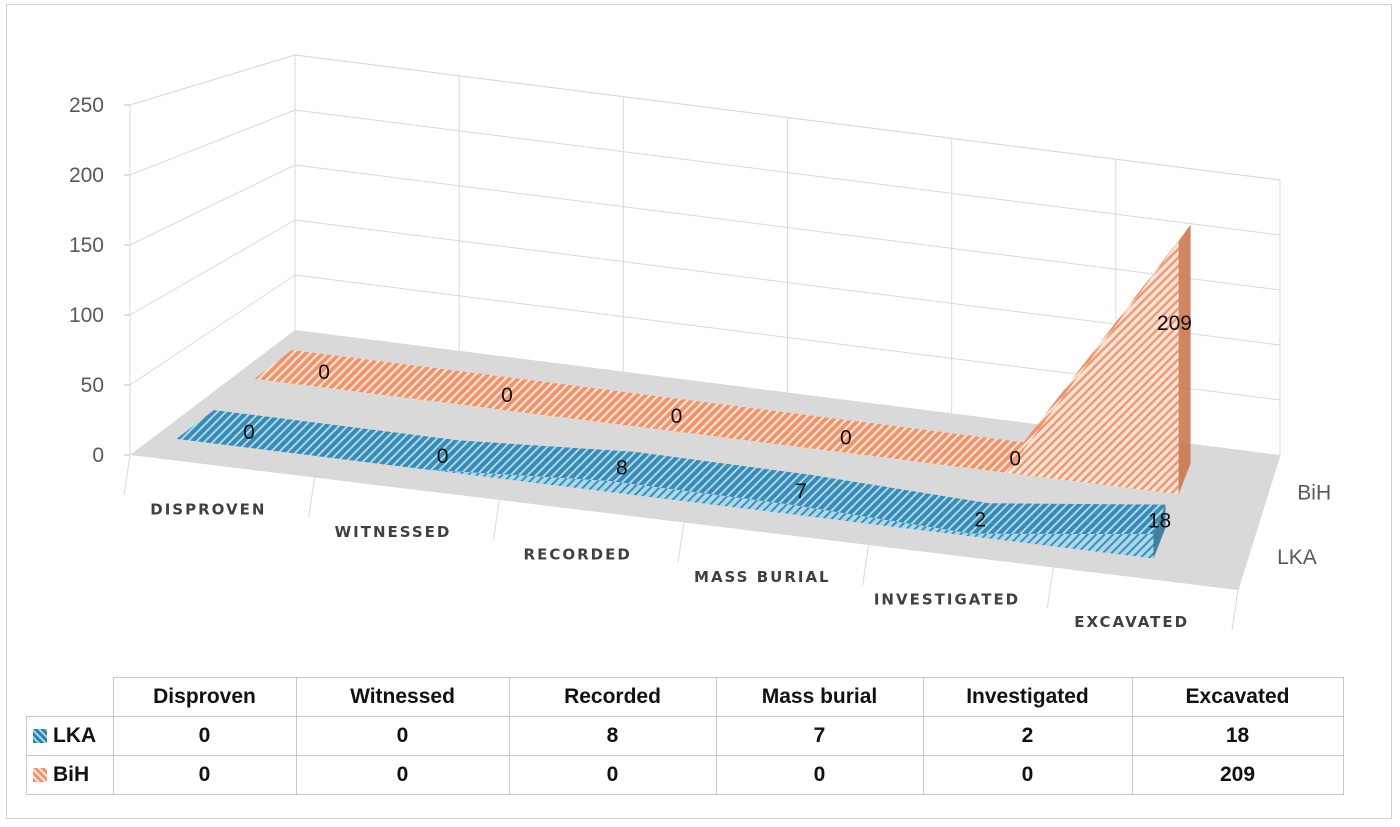 The height and width of the screenshot is (827, 1400). Describe the element at coordinates (402, 697) in the screenshot. I see `table-header: Witnessed` at that location.